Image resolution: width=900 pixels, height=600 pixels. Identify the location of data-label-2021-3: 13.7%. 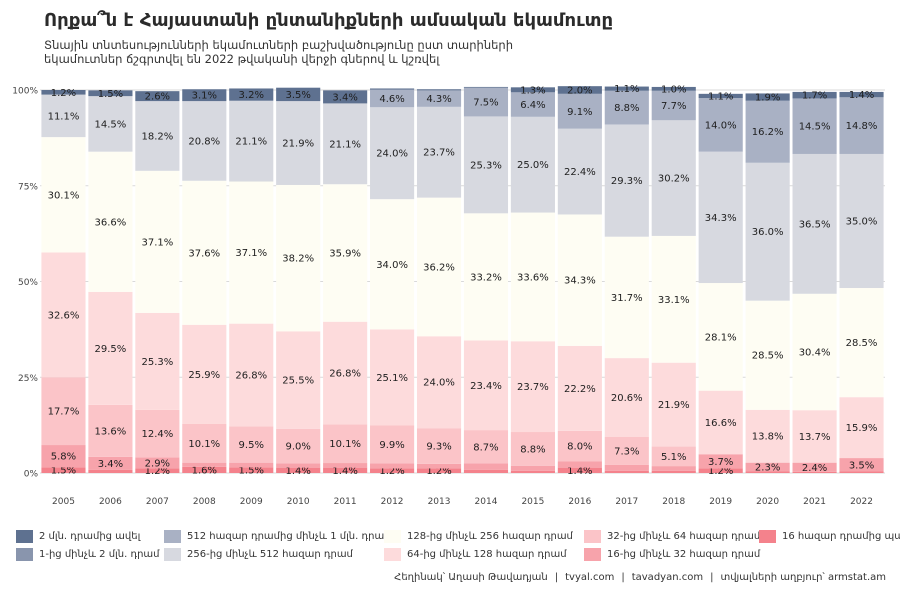
(815, 437).